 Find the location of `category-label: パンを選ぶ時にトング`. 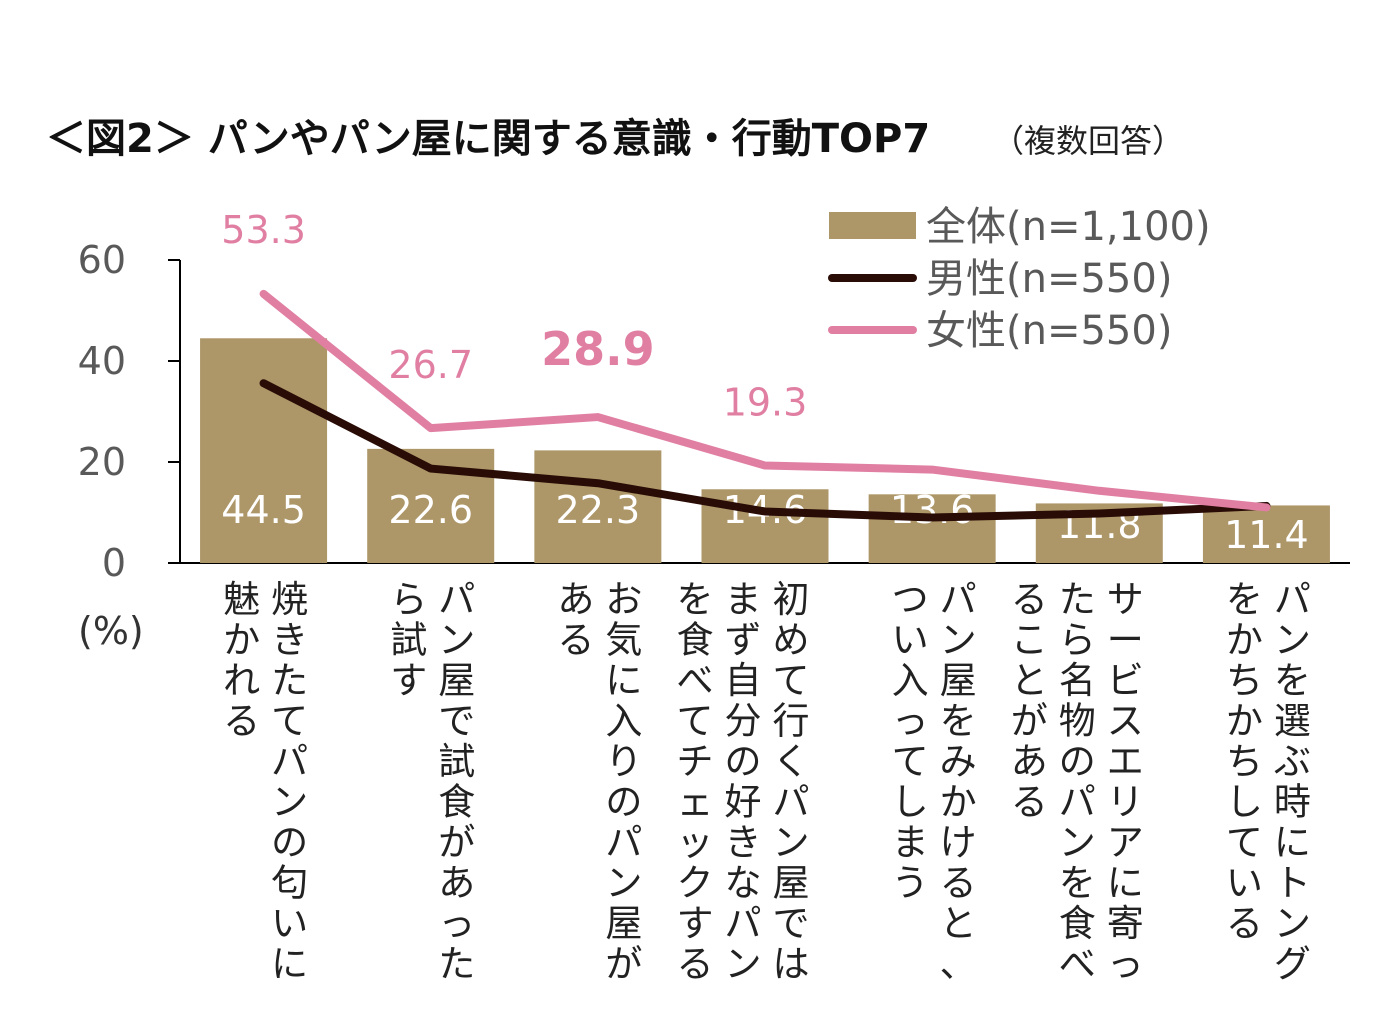

category-label: パンを選ぶ時にトング is located at coordinates (1292, 782).